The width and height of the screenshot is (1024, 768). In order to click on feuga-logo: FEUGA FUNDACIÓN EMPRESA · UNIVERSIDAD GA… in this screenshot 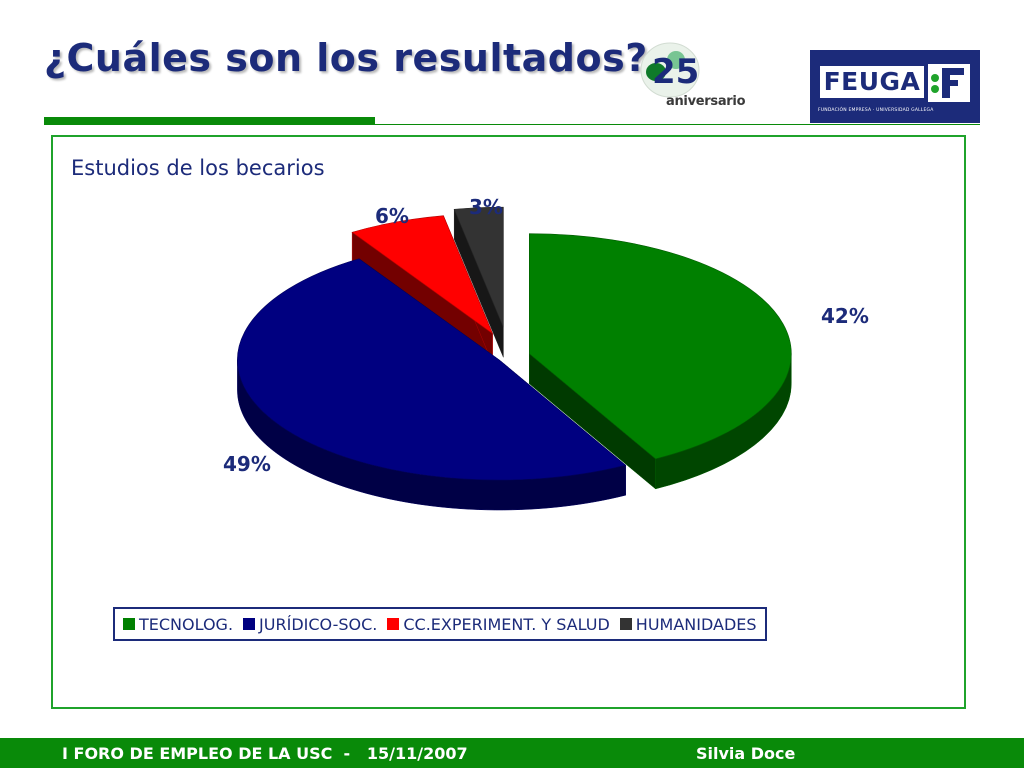, I will do `click(895, 86)`.